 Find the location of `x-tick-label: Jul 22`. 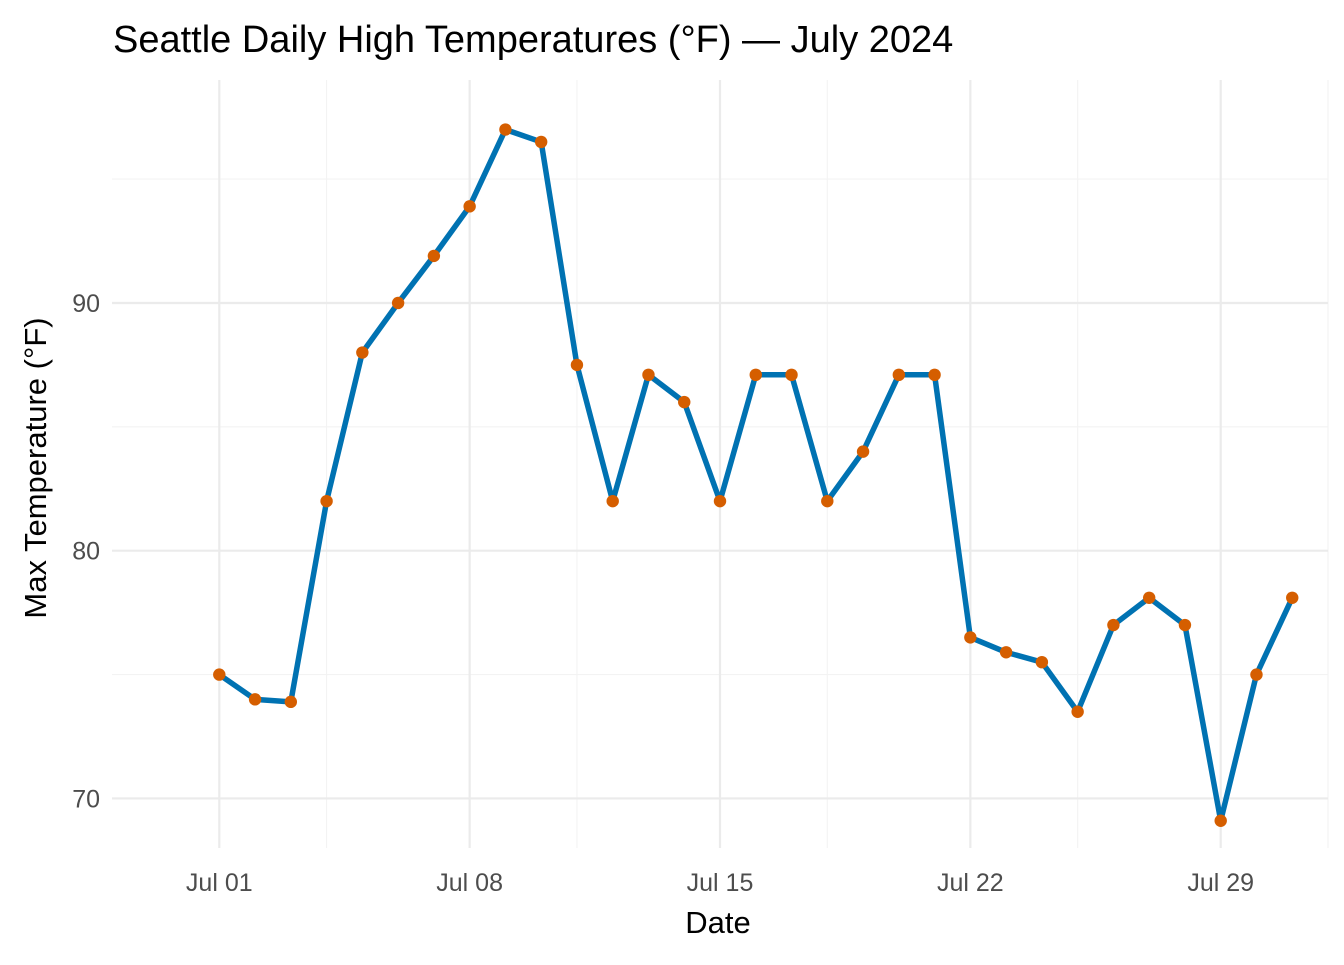

x-tick-label: Jul 22 is located at coordinates (970, 883).